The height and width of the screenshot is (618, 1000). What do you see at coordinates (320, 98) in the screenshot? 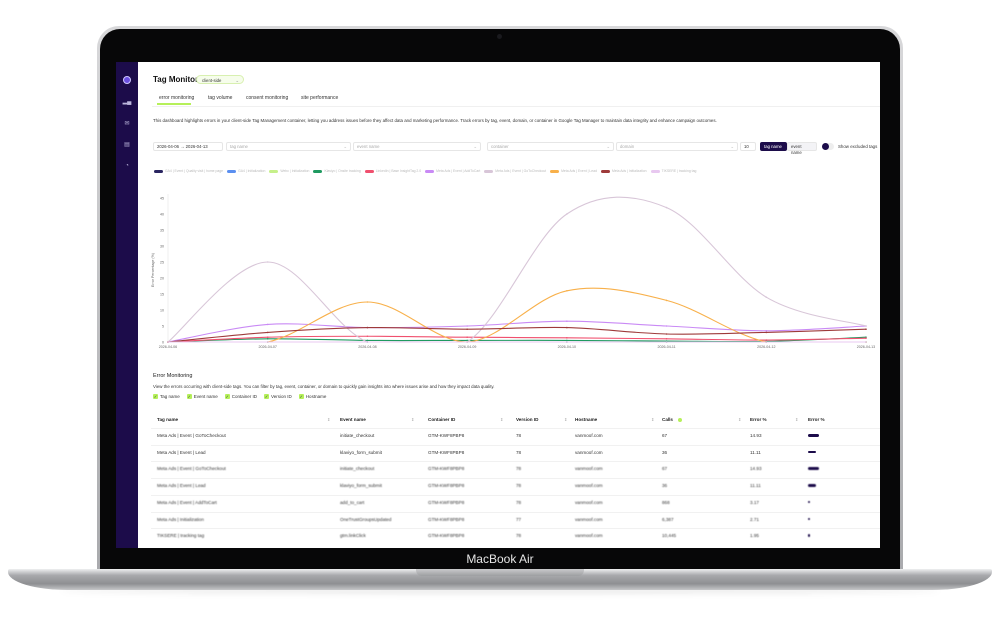
I see `tab-site-performance: site performance` at bounding box center [320, 98].